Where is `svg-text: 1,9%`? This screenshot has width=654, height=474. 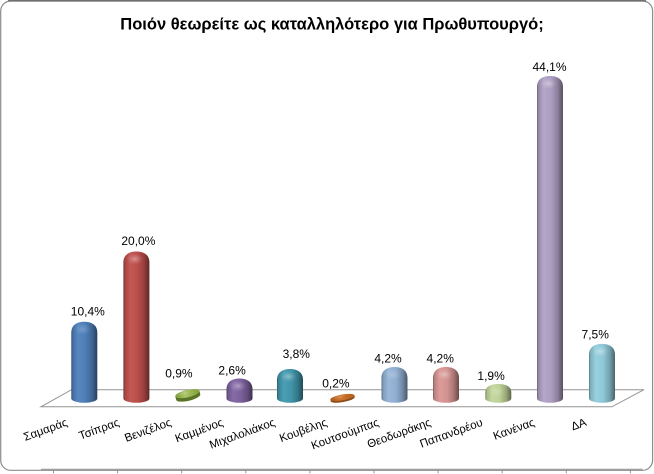 svg-text: 1,9% is located at coordinates (491, 376).